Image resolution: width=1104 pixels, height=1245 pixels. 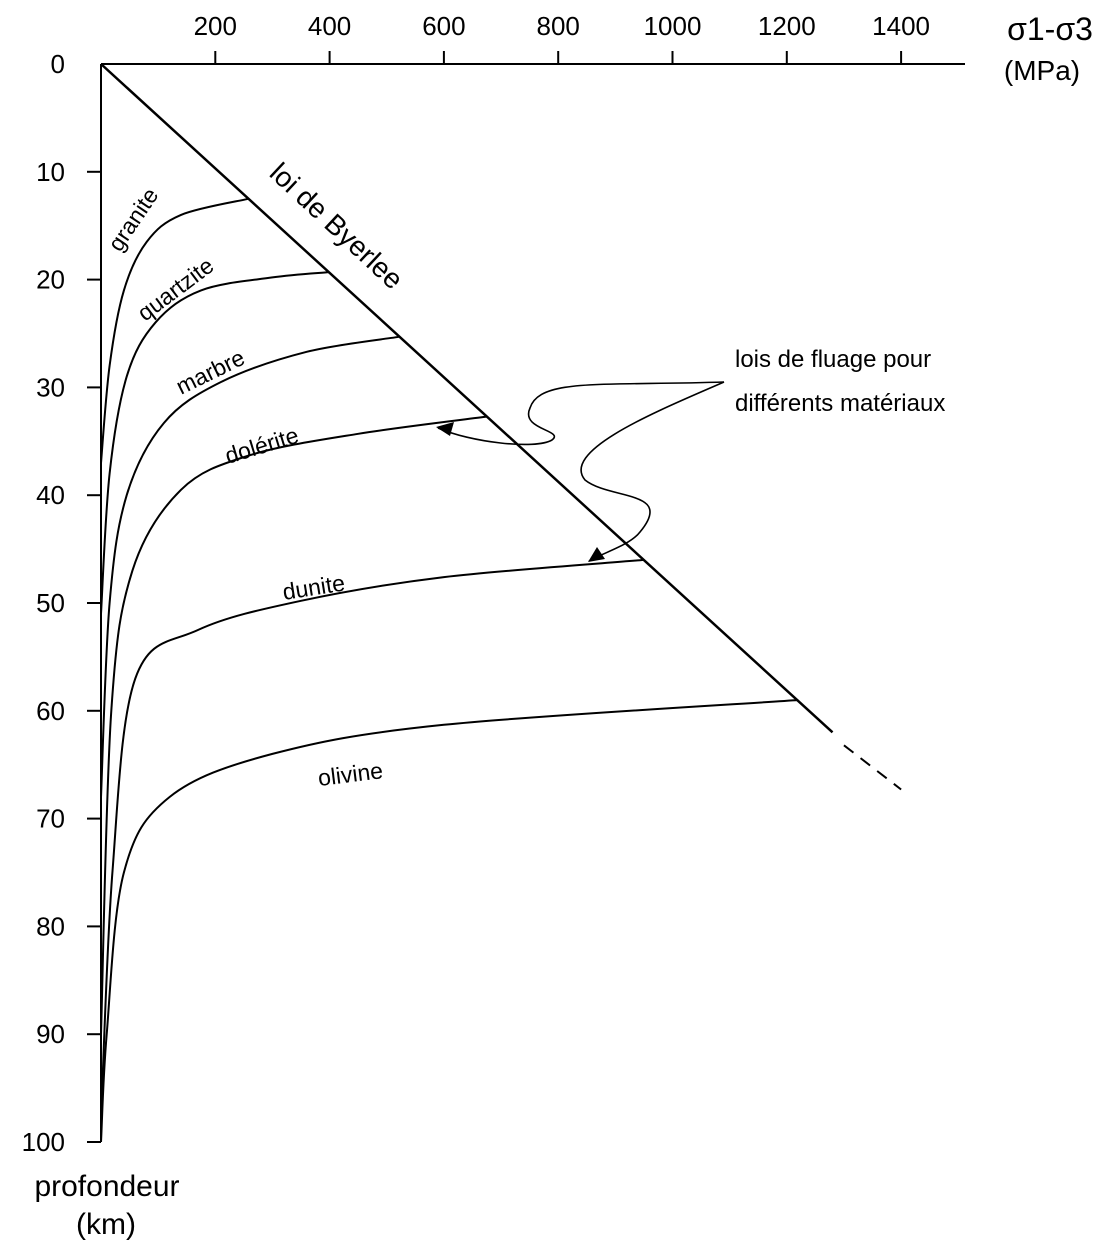 What do you see at coordinates (50, 926) in the screenshot?
I see `y-tick-label: 80` at bounding box center [50, 926].